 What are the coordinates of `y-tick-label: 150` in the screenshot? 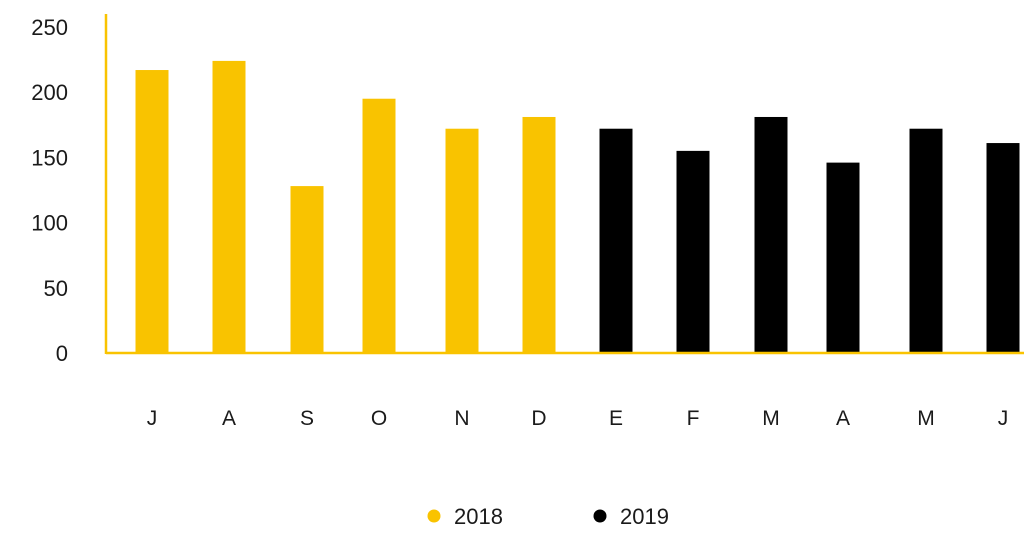 It's located at (49, 157).